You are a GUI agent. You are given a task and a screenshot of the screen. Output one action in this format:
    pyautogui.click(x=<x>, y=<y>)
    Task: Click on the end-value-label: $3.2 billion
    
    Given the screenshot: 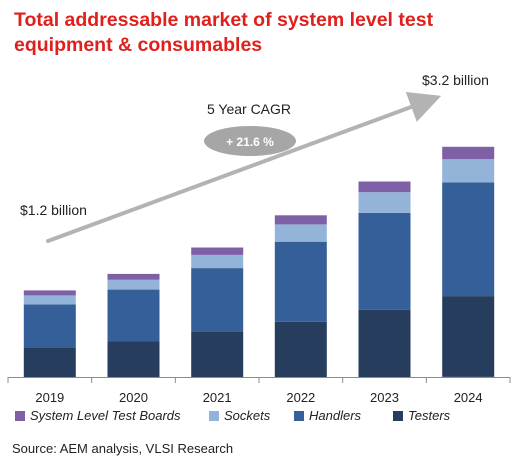 What is the action you would take?
    pyautogui.click(x=455, y=80)
    